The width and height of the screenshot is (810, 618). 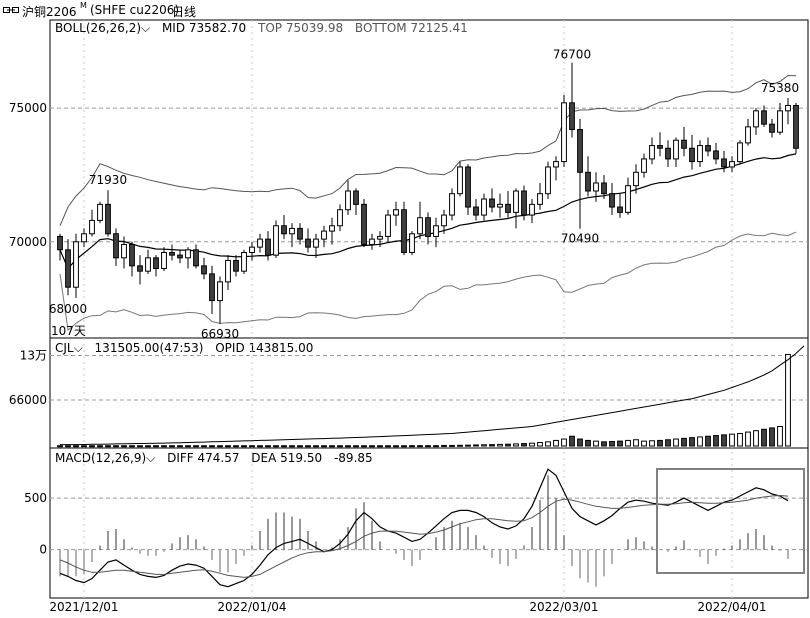 What do you see at coordinates (204, 28) in the screenshot?
I see `boll-mid: MID 73582.70` at bounding box center [204, 28].